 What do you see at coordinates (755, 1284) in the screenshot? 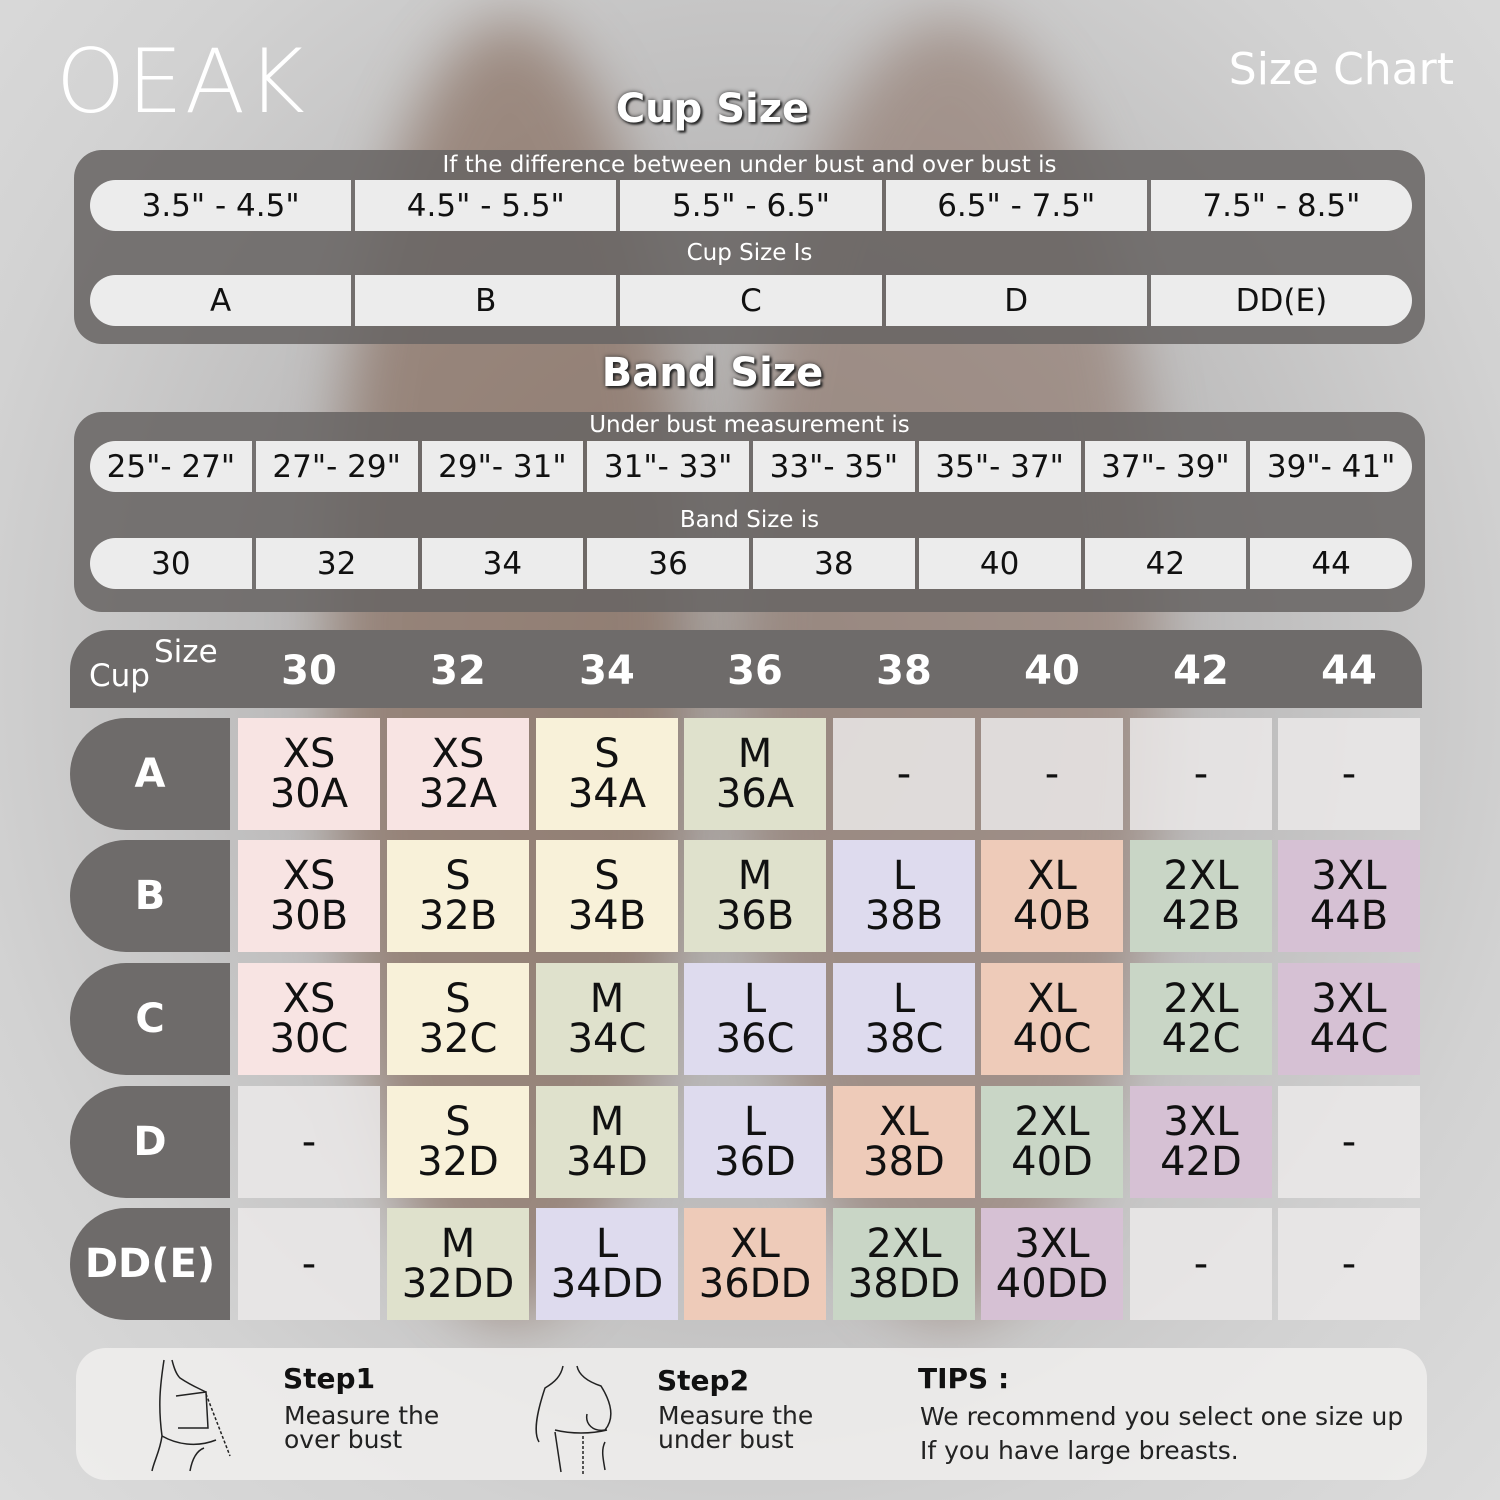
I see `bra-size-code: 36DD` at bounding box center [755, 1284].